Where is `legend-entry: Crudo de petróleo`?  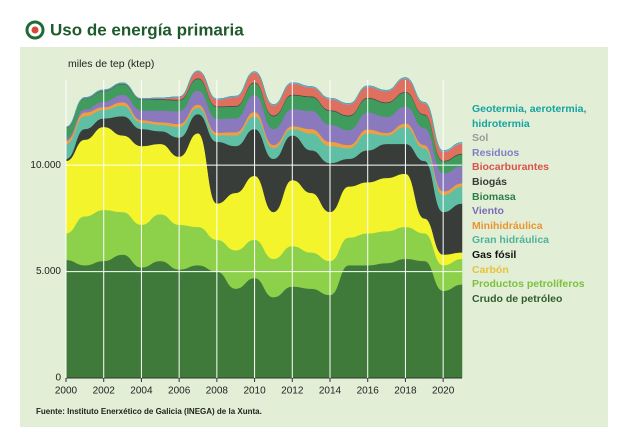
legend-entry: Crudo de petróleo is located at coordinates (517, 298).